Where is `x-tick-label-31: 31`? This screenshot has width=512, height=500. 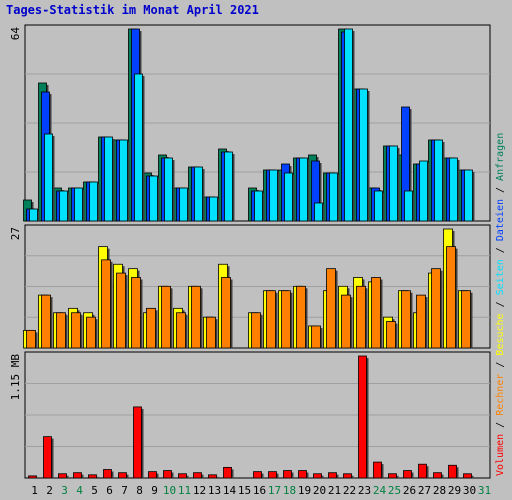
x-tick-label-31: 31 is located at coordinates (484, 490).